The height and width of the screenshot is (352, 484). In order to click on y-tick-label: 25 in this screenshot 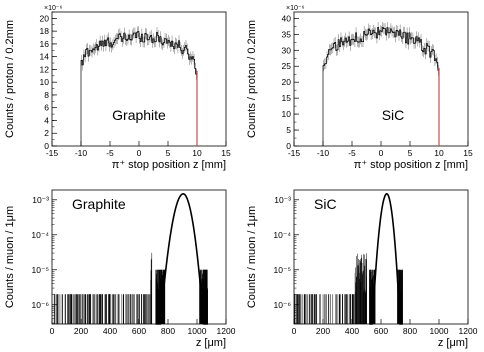, I will do `click(287, 66)`.